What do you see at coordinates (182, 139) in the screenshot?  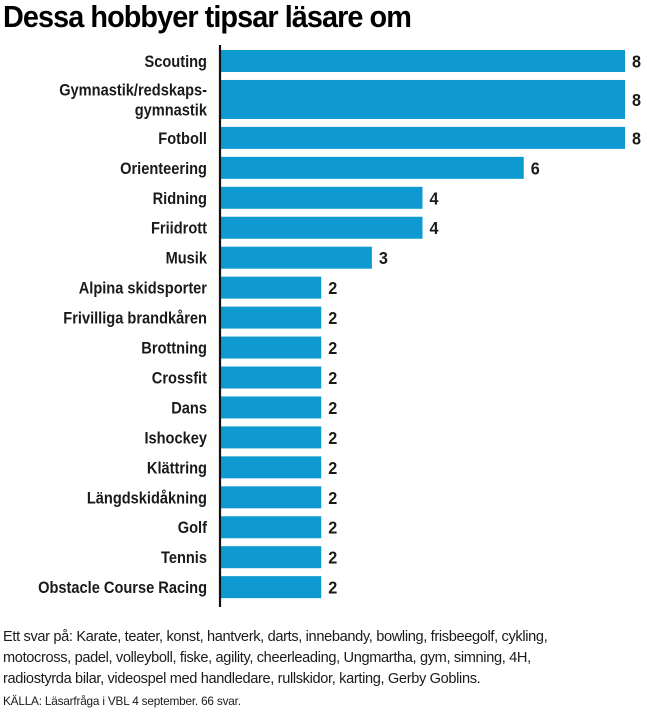 I see `category-label: Fotboll` at bounding box center [182, 139].